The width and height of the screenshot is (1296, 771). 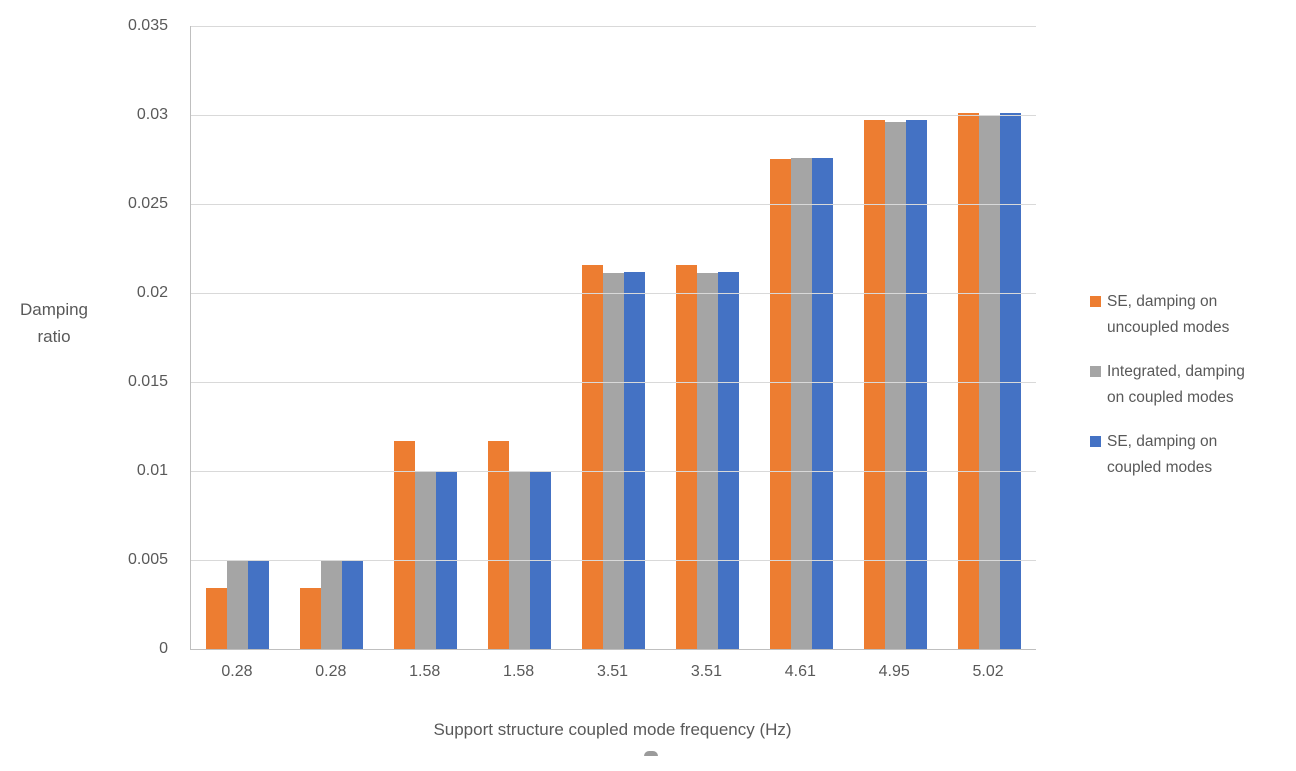 What do you see at coordinates (728, 460) in the screenshot?
I see `bar-series2-group5` at bounding box center [728, 460].